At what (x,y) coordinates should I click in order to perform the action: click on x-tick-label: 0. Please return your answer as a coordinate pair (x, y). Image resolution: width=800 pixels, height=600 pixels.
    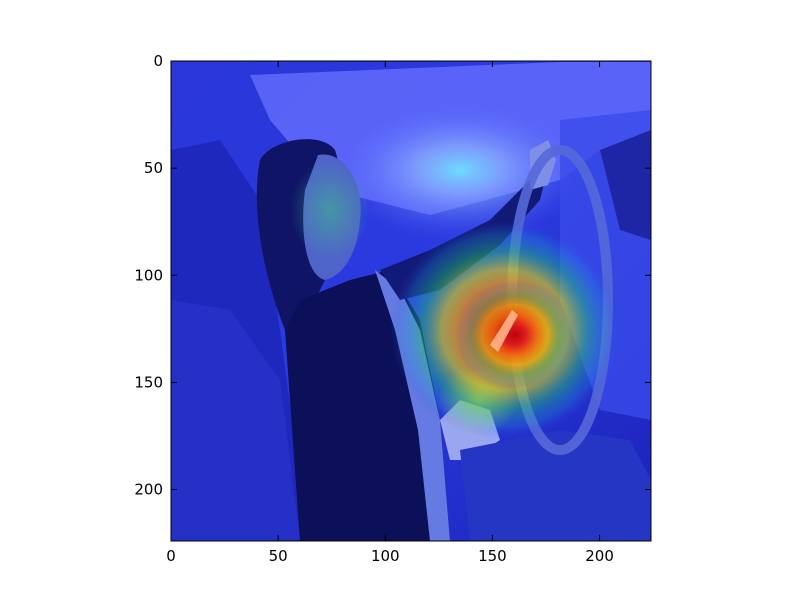
    Looking at the image, I should click on (171, 556).